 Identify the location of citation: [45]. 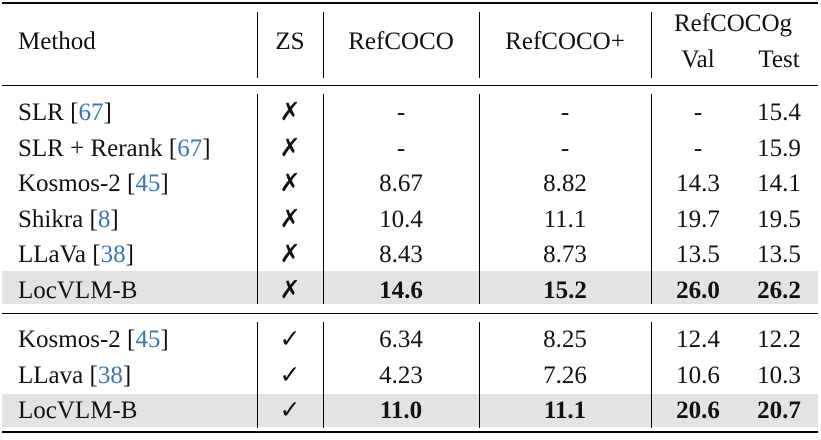
(148, 184).